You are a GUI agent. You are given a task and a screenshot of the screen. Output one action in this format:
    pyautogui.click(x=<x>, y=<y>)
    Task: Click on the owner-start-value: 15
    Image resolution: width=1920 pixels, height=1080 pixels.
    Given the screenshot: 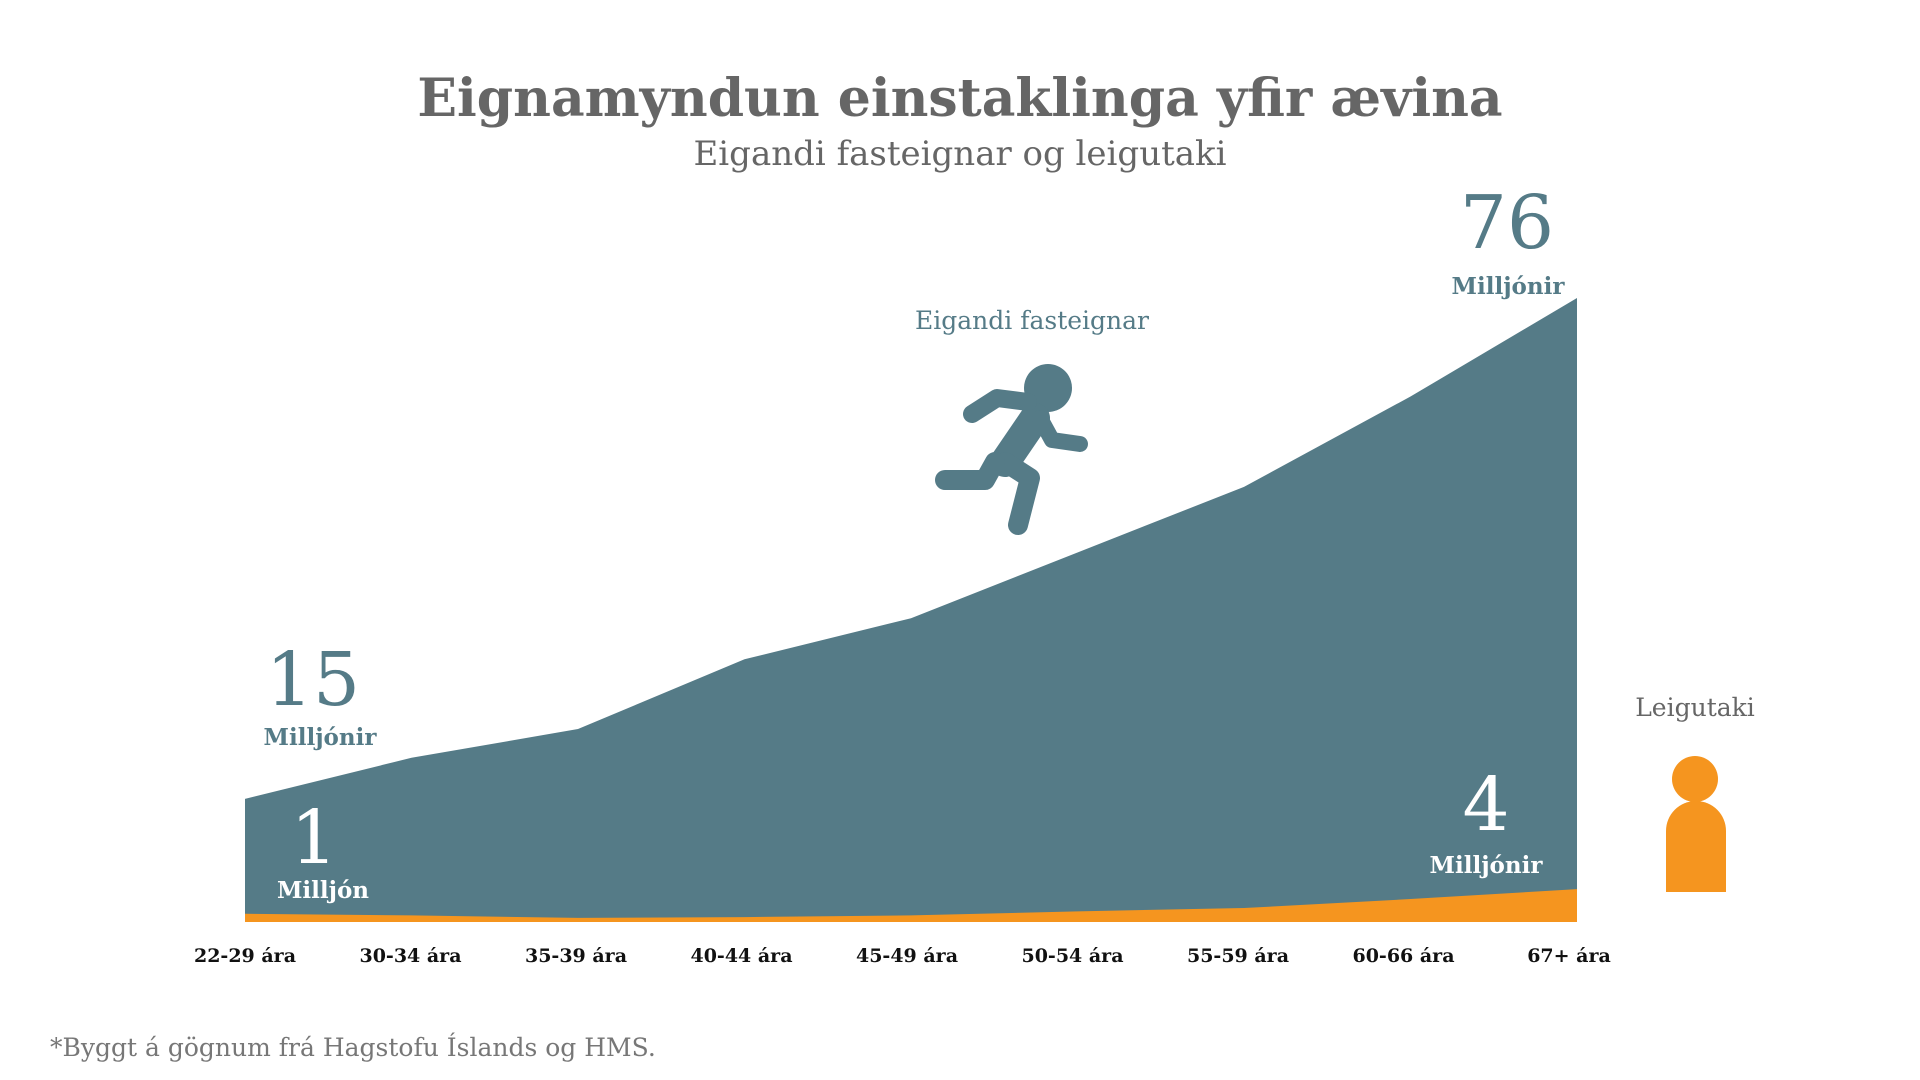 What is the action you would take?
    pyautogui.click(x=313, y=680)
    